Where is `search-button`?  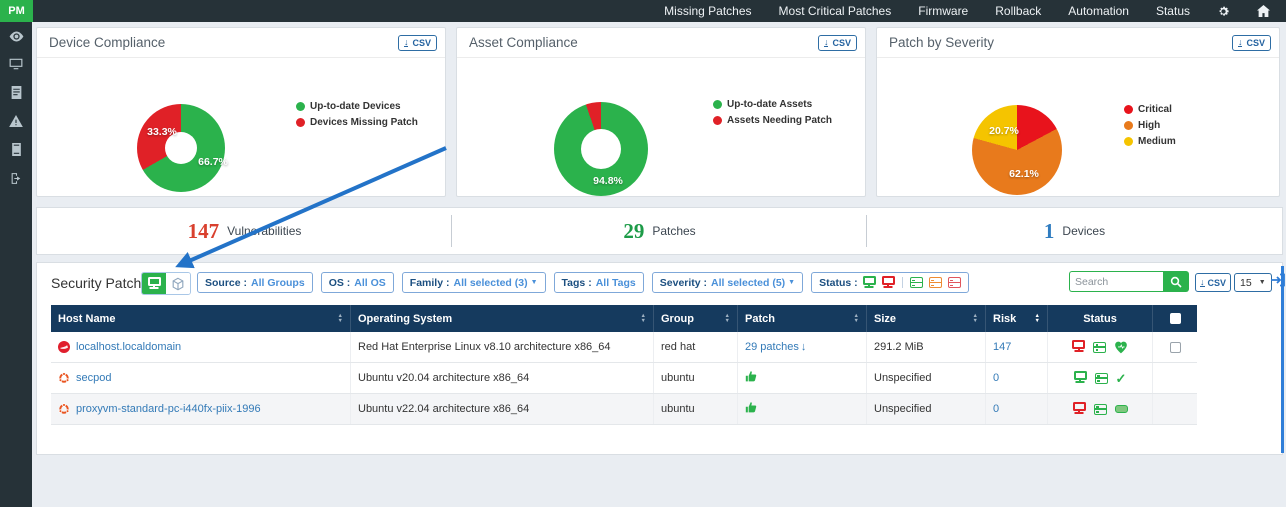 search-button is located at coordinates (1176, 281).